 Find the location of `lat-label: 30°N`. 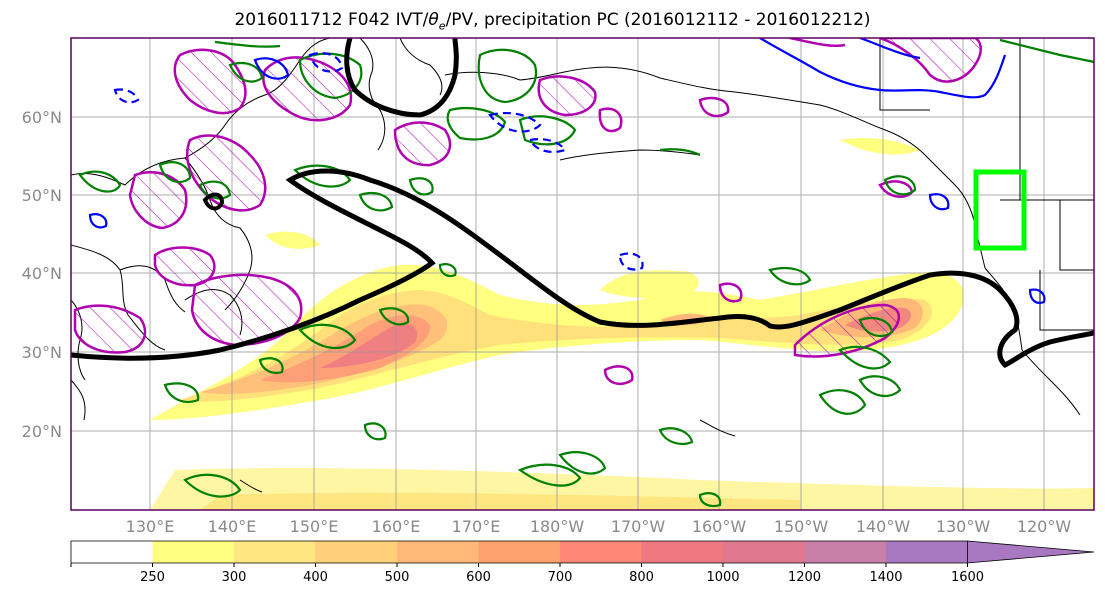

lat-label: 30°N is located at coordinates (42, 352).